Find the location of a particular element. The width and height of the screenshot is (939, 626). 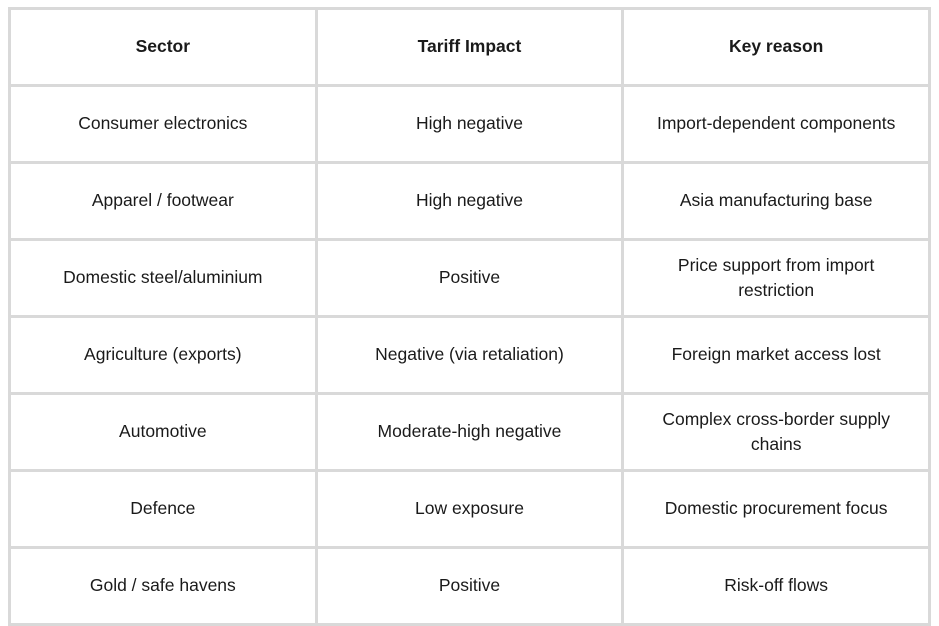

cell-sector: Gold / safe havens is located at coordinates (163, 586).